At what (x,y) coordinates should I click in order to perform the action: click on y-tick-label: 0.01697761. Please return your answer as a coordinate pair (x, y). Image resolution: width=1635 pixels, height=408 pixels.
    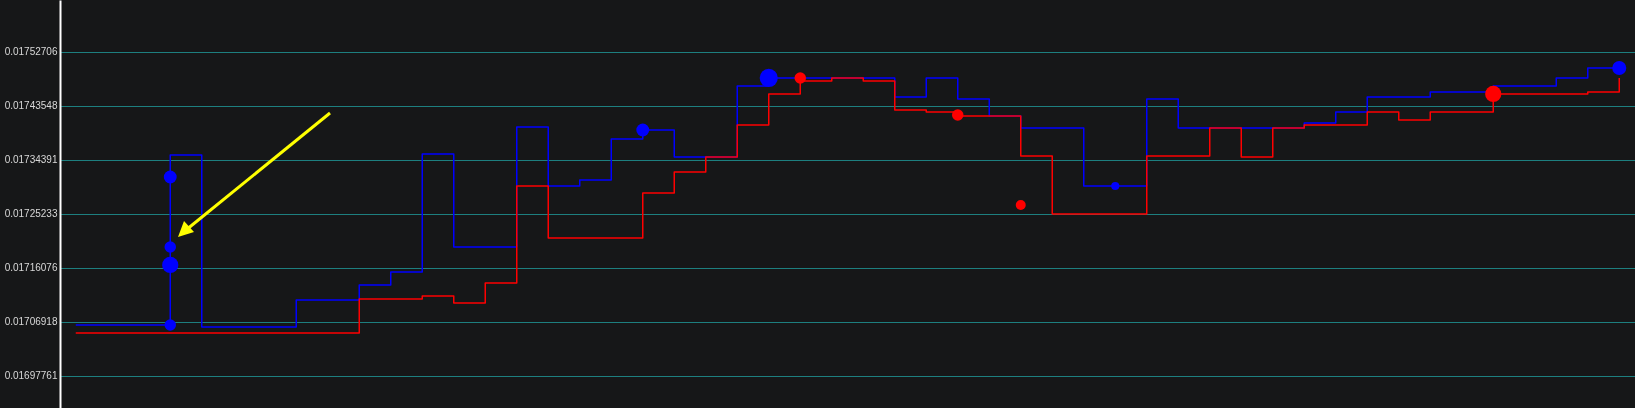
    Looking at the image, I should click on (31, 376).